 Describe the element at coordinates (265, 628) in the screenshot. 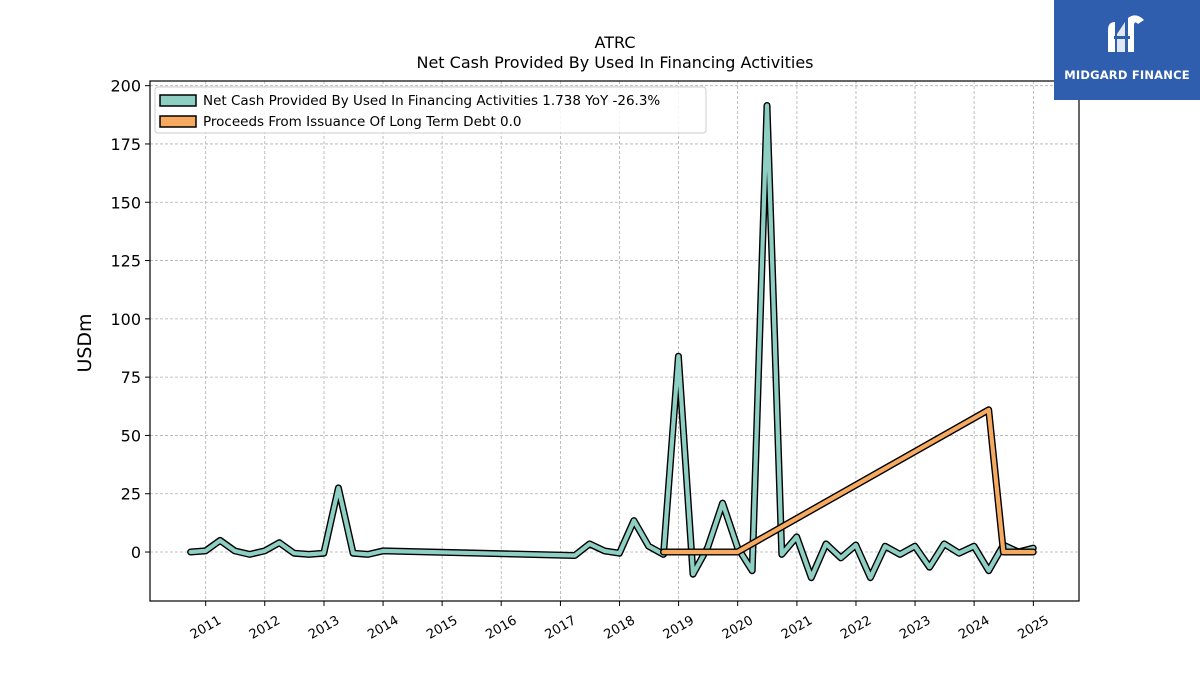

I see `x-tick-label: 2012` at that location.